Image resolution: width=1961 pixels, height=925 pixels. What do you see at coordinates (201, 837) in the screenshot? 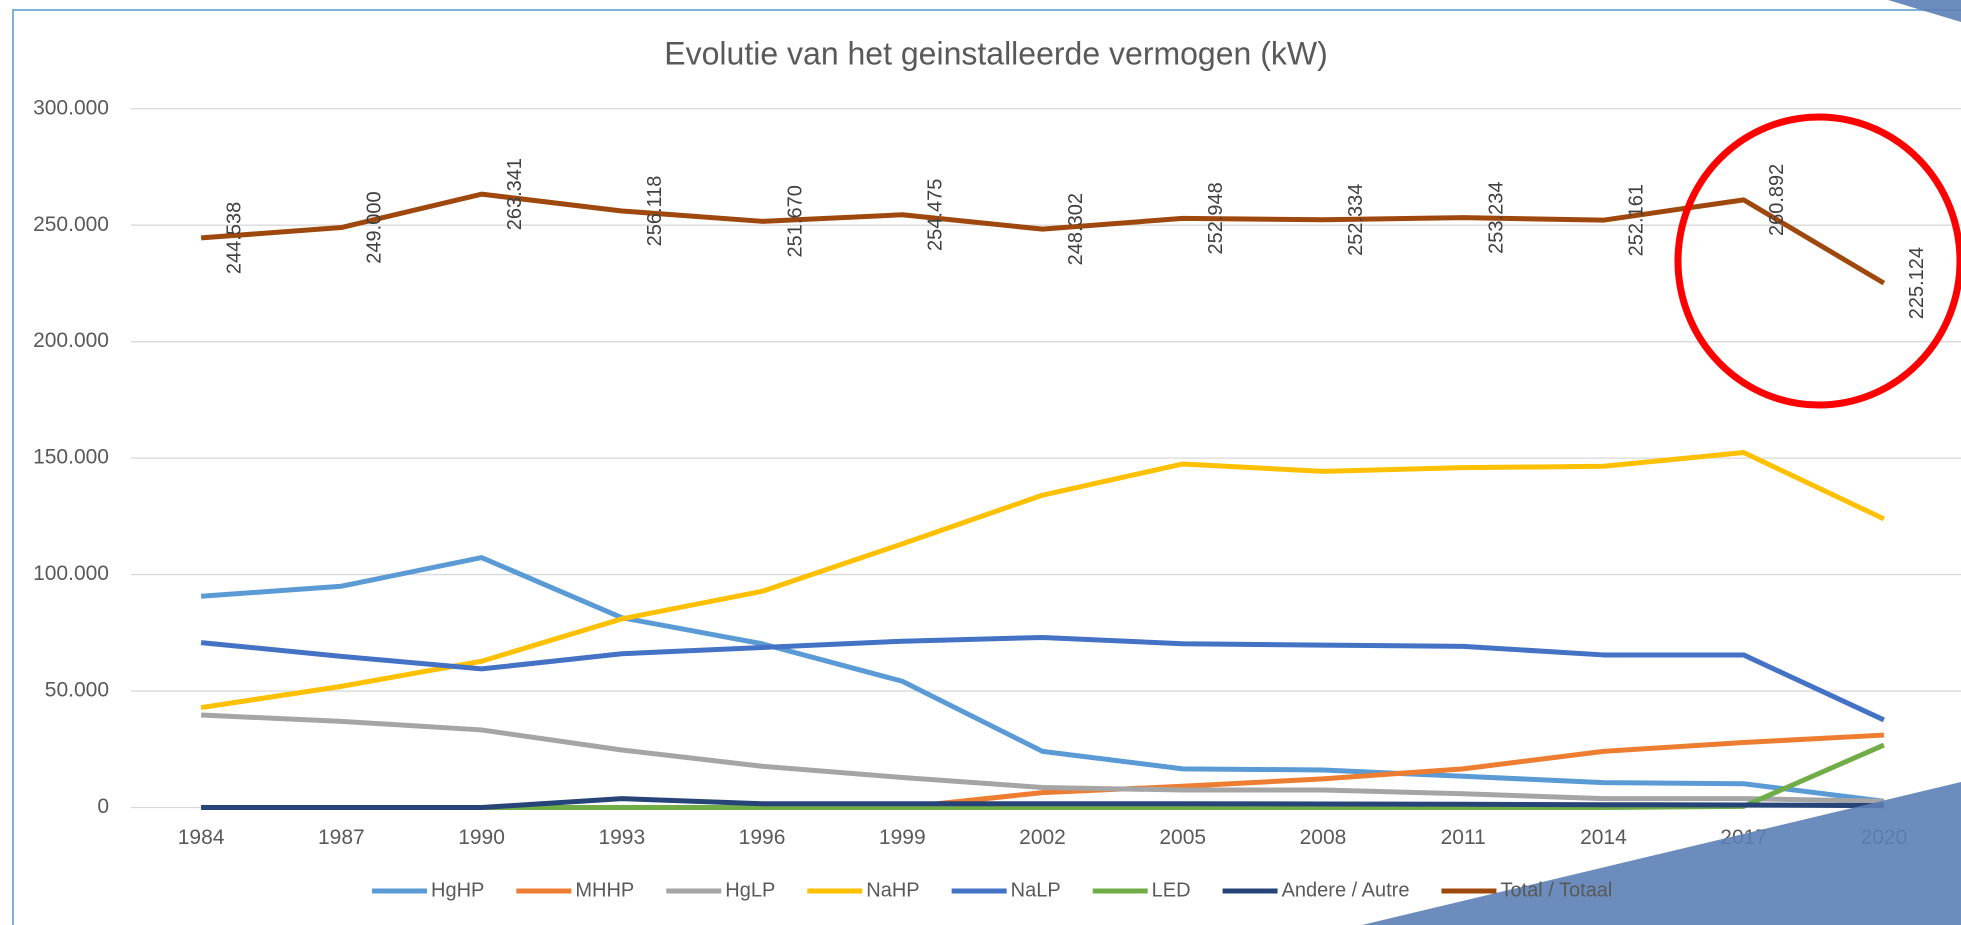
I see `x-tick-label: 1984` at bounding box center [201, 837].